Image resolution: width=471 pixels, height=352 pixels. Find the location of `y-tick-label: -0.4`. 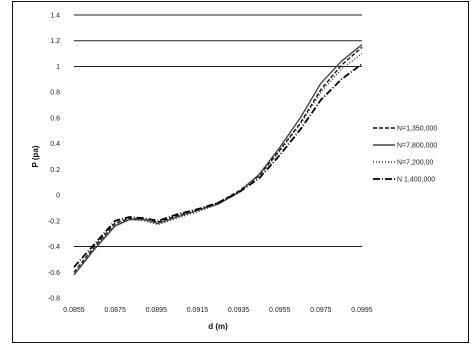

y-tick-label: -0.4 is located at coordinates (54, 247).